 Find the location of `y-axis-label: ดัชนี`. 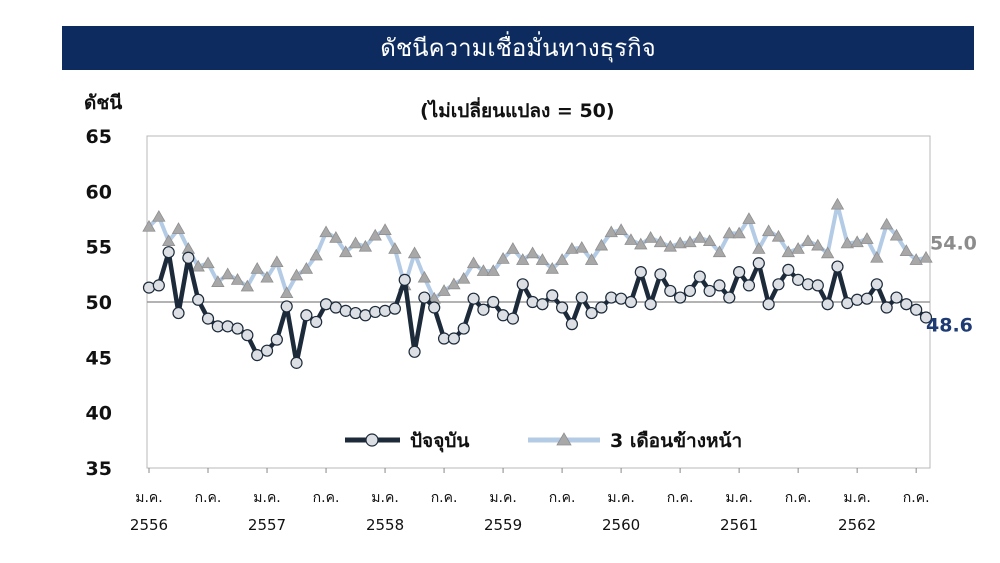

y-axis-label: ดัชนี is located at coordinates (103, 103).